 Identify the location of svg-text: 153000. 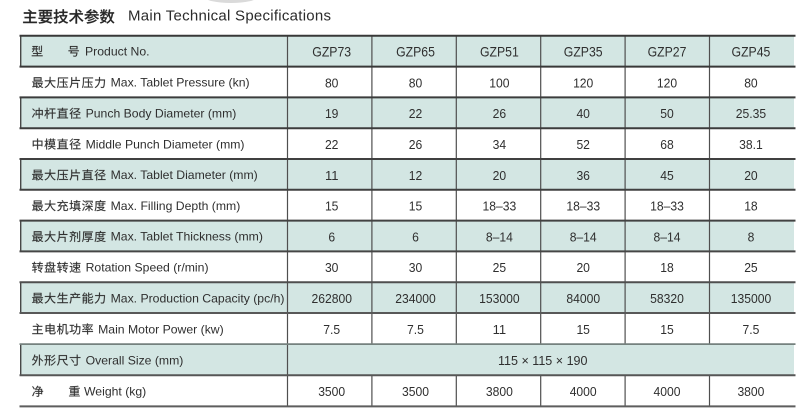
(499, 298).